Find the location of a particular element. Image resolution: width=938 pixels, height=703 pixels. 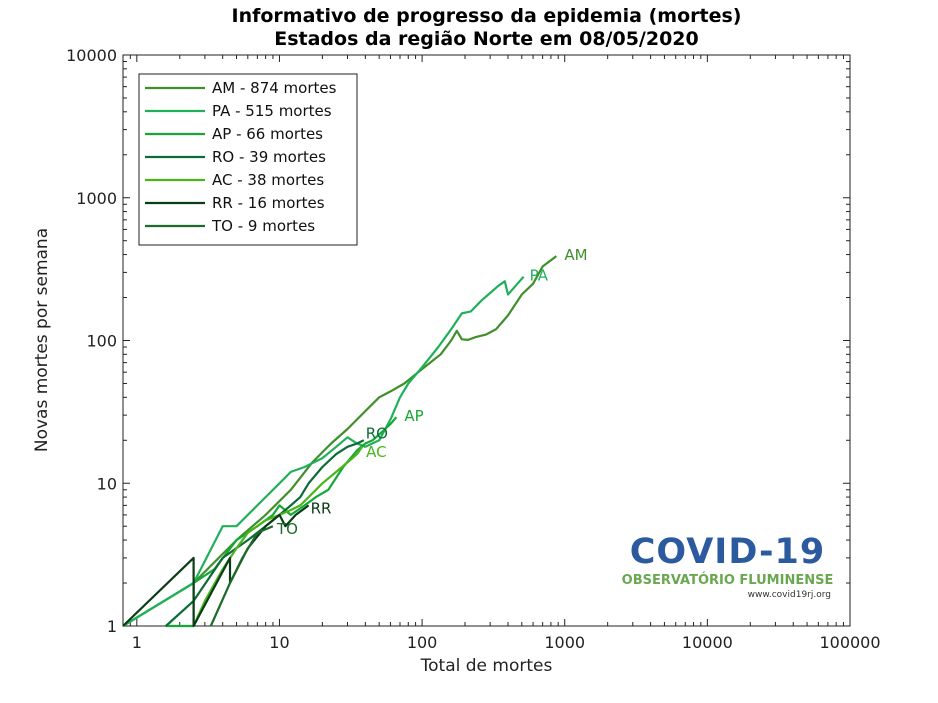

chart-title-line2: Estados da região Norte em 08/05/2020 is located at coordinates (486, 39).